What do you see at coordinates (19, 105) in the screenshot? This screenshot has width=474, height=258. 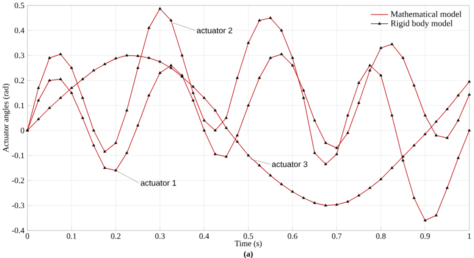 I see `y-tick-label: 0.1` at bounding box center [19, 105].